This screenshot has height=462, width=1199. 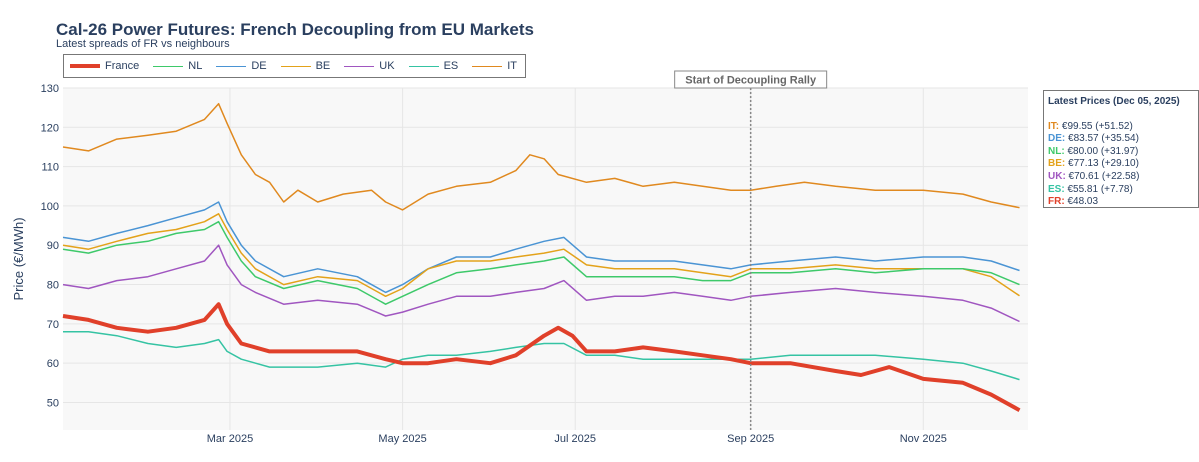 I want to click on y-tick-label: 100, so click(x=50, y=207).